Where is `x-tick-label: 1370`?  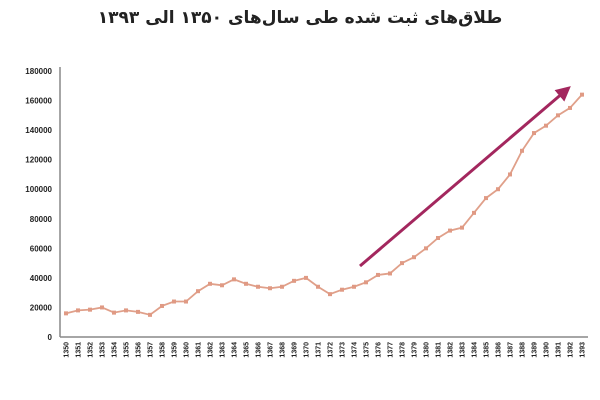
x-tick-label: 1370 is located at coordinates (307, 350).